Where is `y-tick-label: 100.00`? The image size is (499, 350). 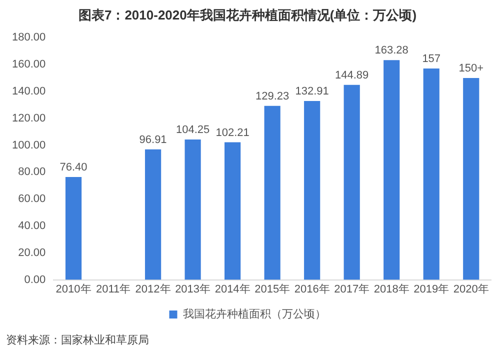
y-tick-label: 100.00 is located at coordinates (29, 145).